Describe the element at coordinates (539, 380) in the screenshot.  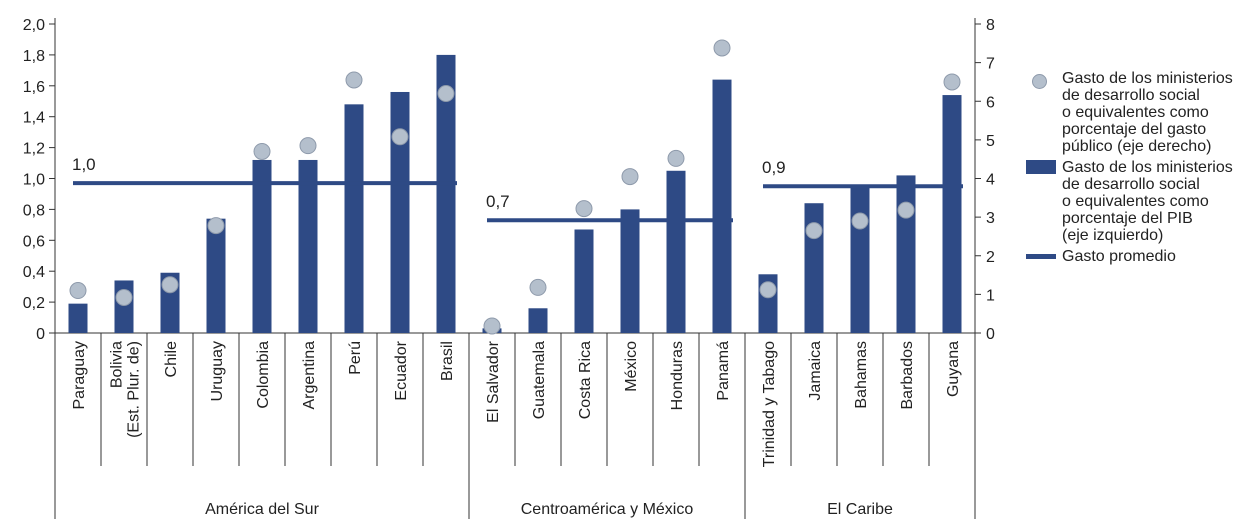
I see `category-label: Guatemala` at that location.